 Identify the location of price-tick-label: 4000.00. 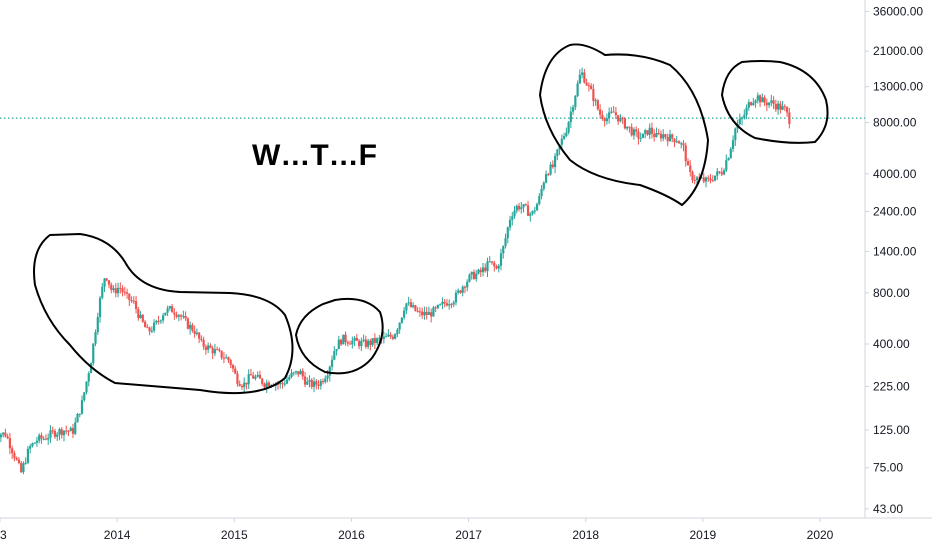
(895, 174).